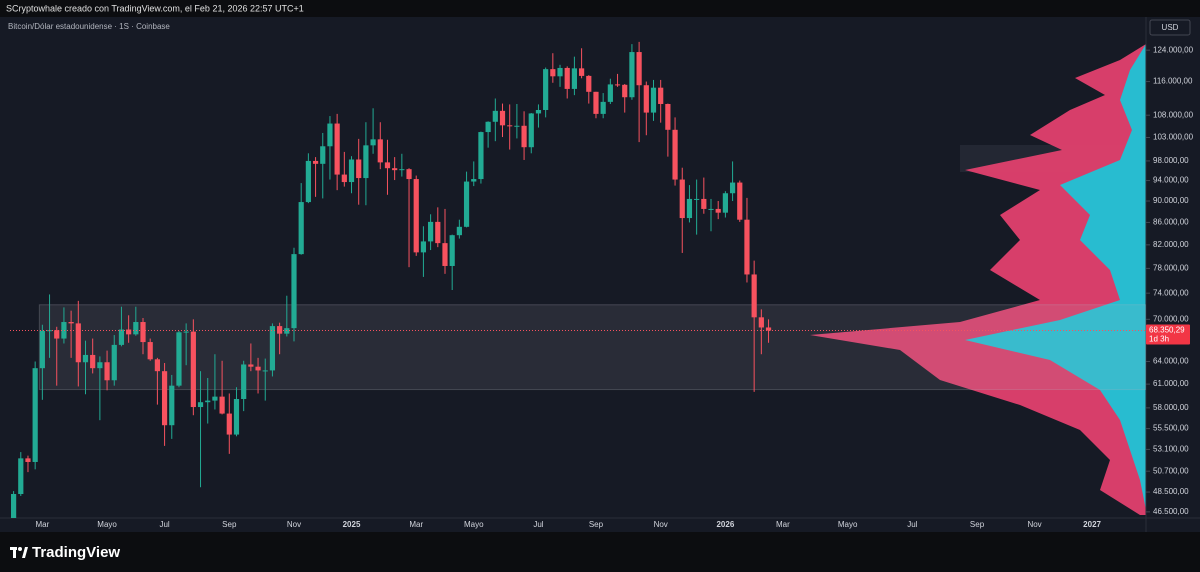  What do you see at coordinates (1171, 244) in the screenshot?
I see `y-tick-label: 82.000,00` at bounding box center [1171, 244].